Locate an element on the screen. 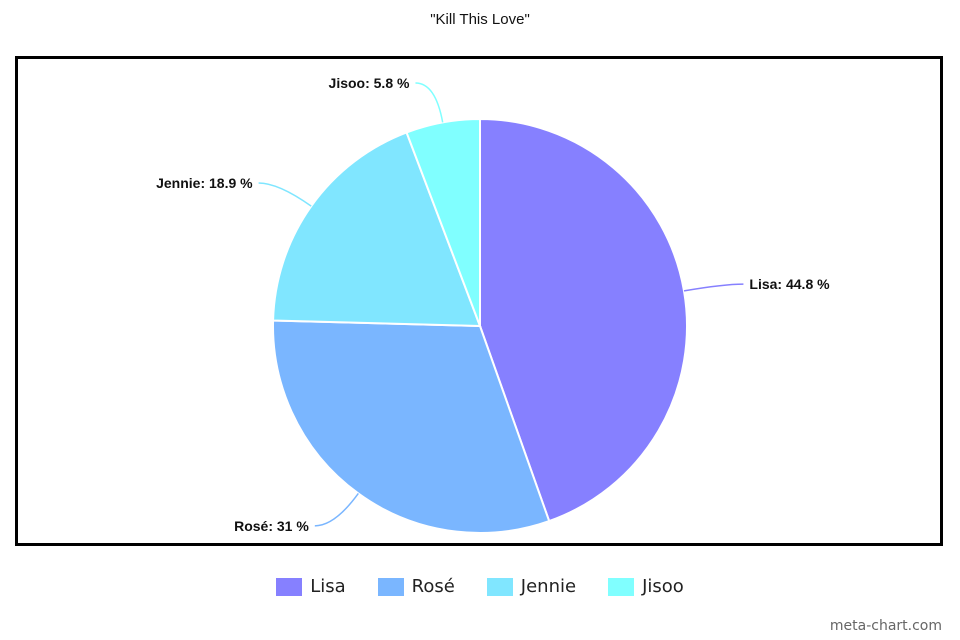 Image resolution: width=960 pixels, height=640 pixels. pie-slice-jisoo is located at coordinates (443, 222).